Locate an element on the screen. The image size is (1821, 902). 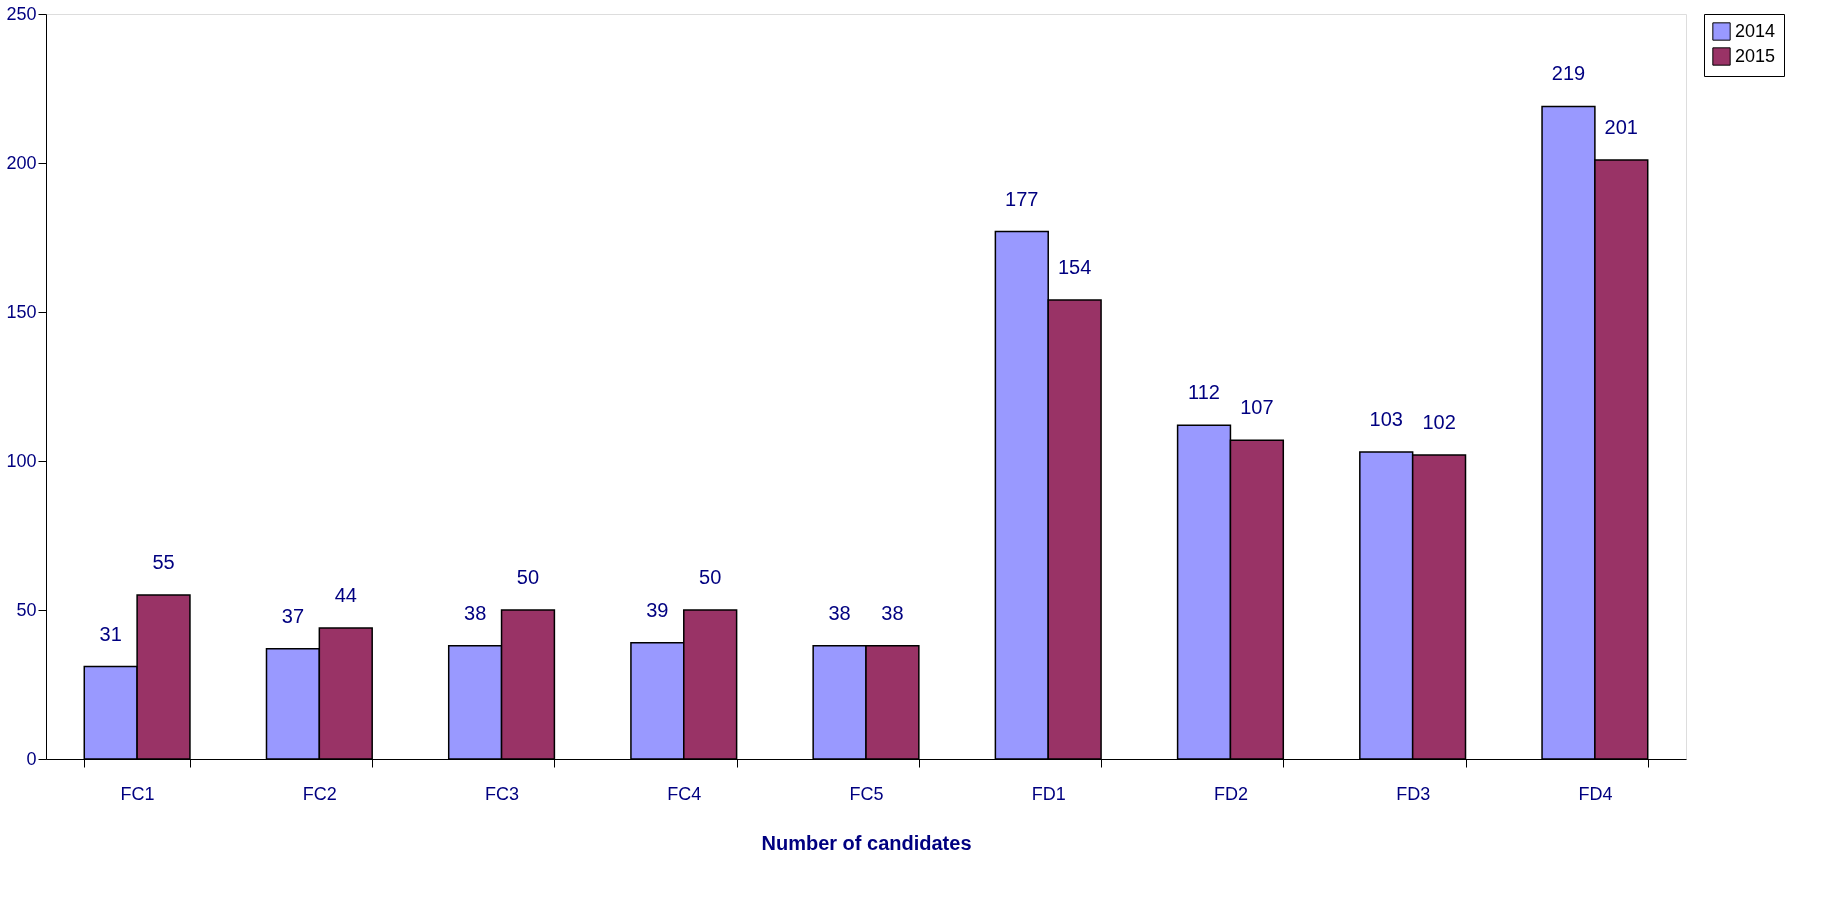
y-tick-label: 0 is located at coordinates (31, 758).